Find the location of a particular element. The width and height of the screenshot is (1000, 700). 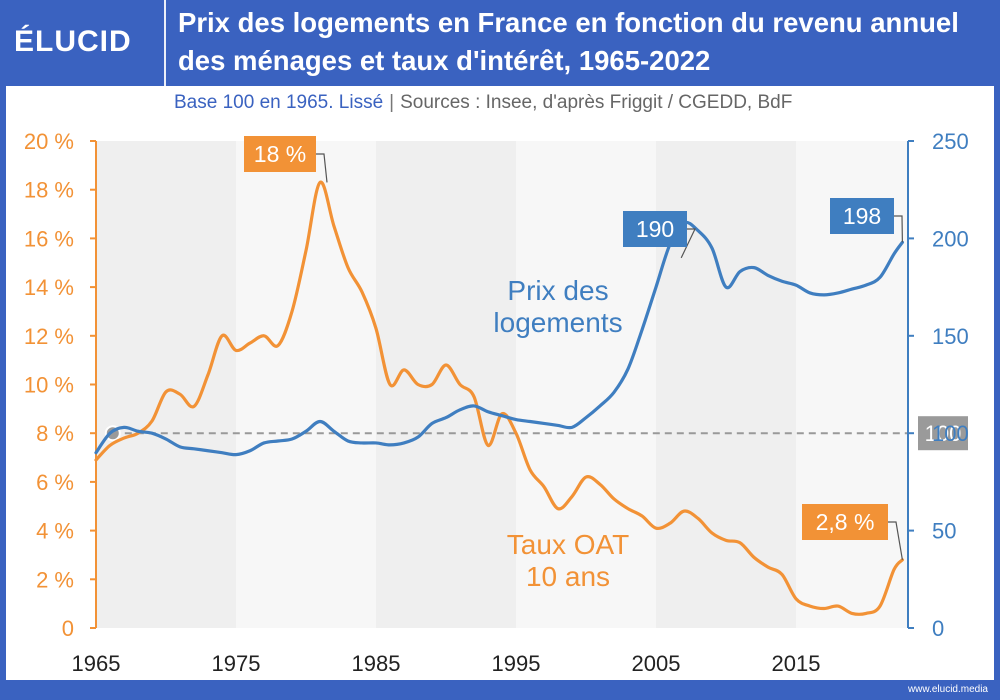

right-tick-label: 50 is located at coordinates (944, 531).